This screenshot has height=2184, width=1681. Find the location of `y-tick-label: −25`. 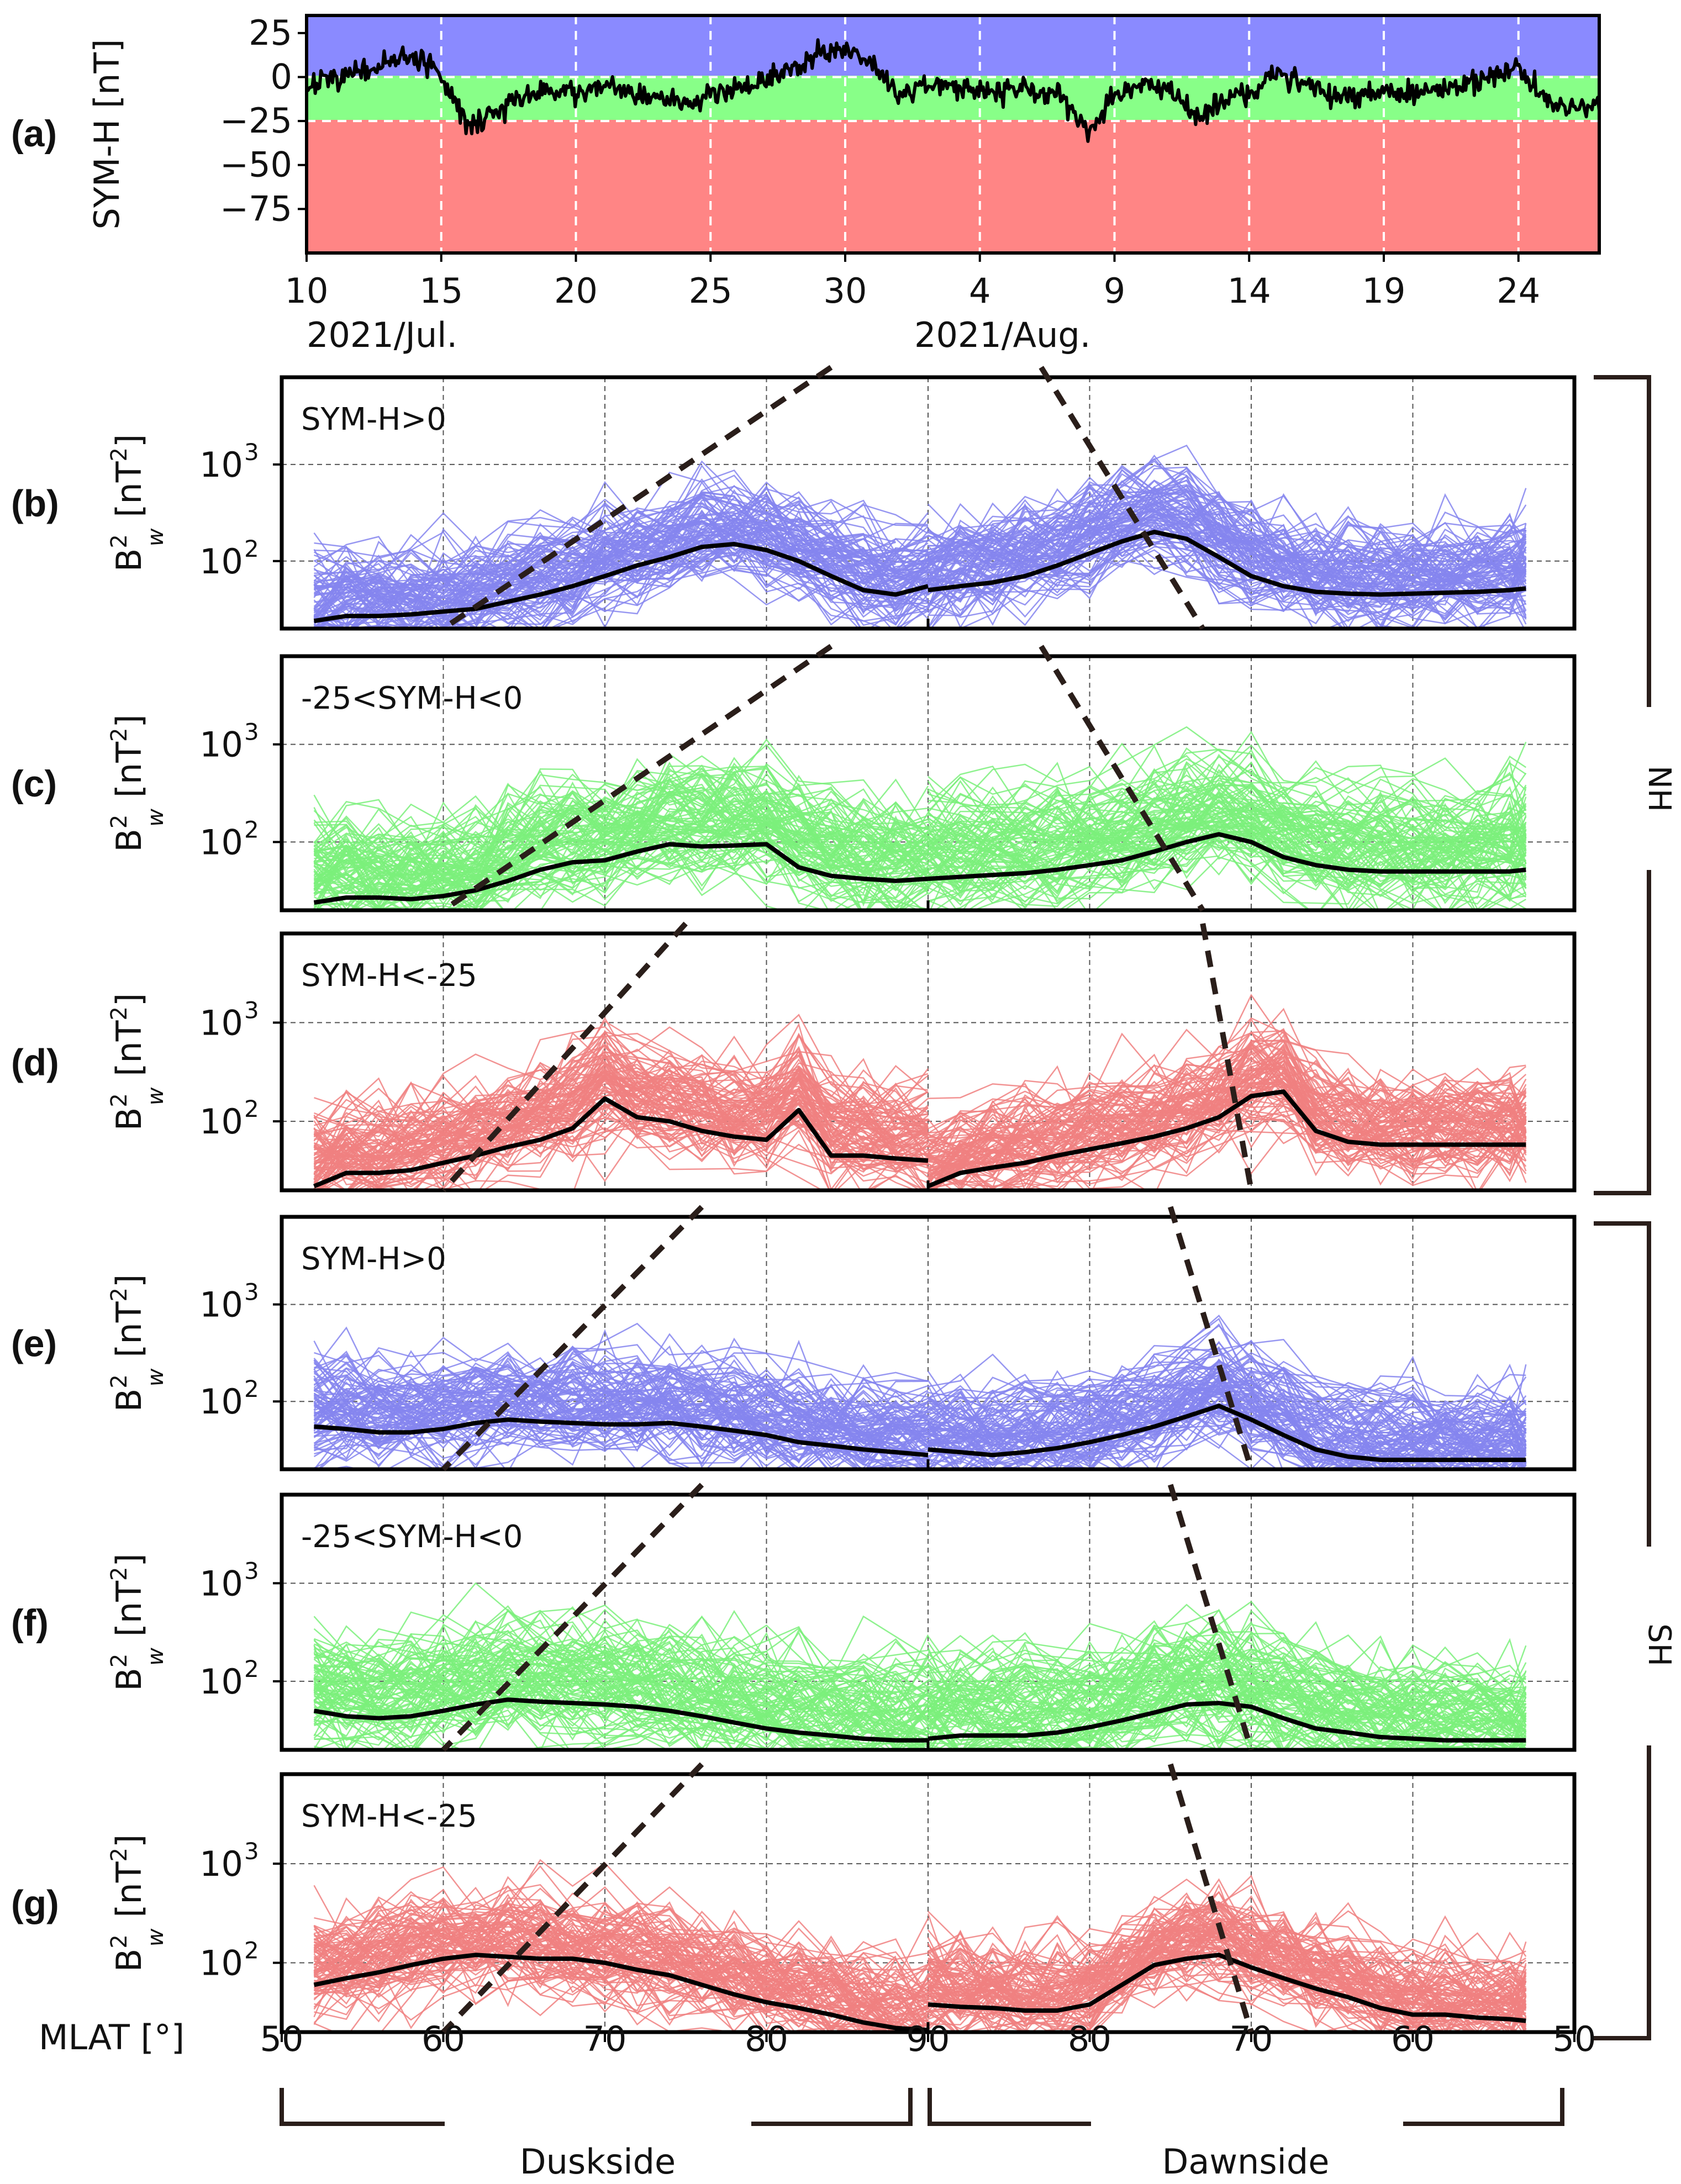

y-tick-label: −25 is located at coordinates (256, 121).